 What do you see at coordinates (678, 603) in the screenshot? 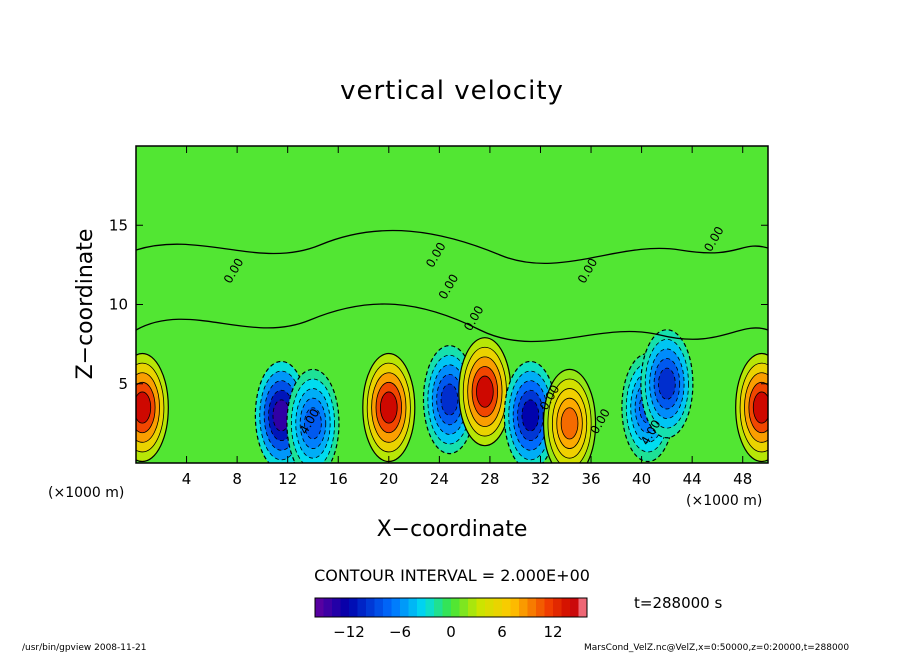
I see `time-label: t=288000 s` at bounding box center [678, 603].